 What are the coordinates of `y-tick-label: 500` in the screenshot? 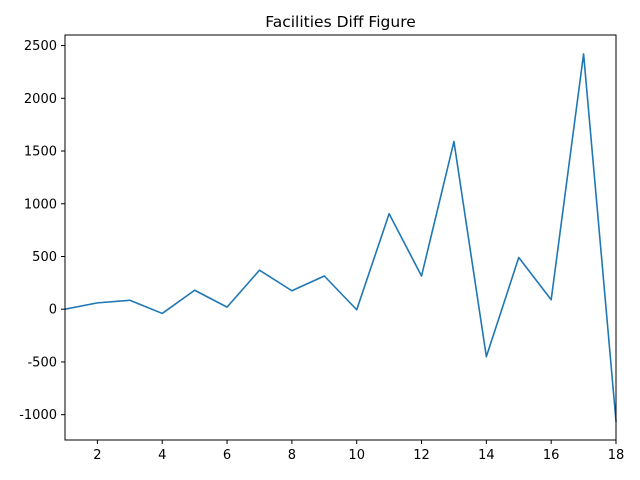 It's located at (44, 257).